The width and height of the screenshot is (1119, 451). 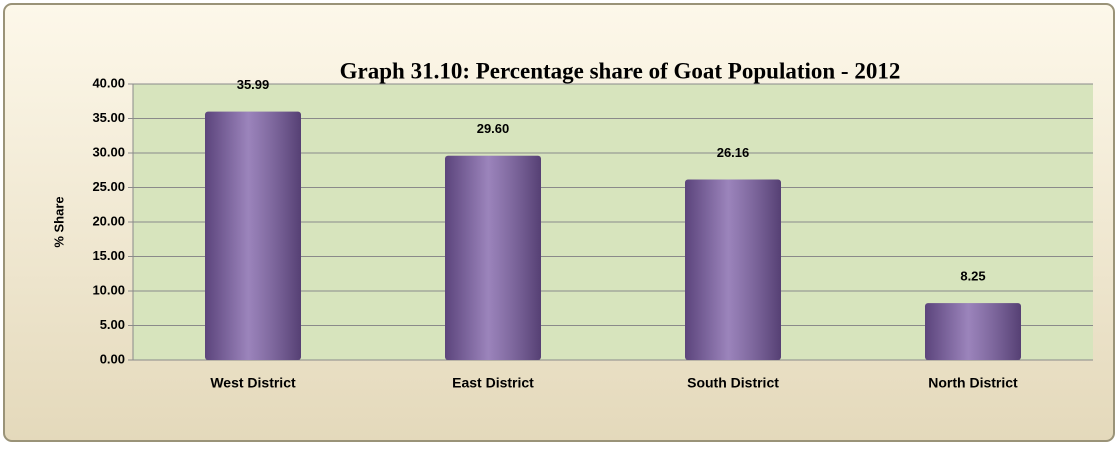 I want to click on value-label: 35.99, so click(x=253, y=84).